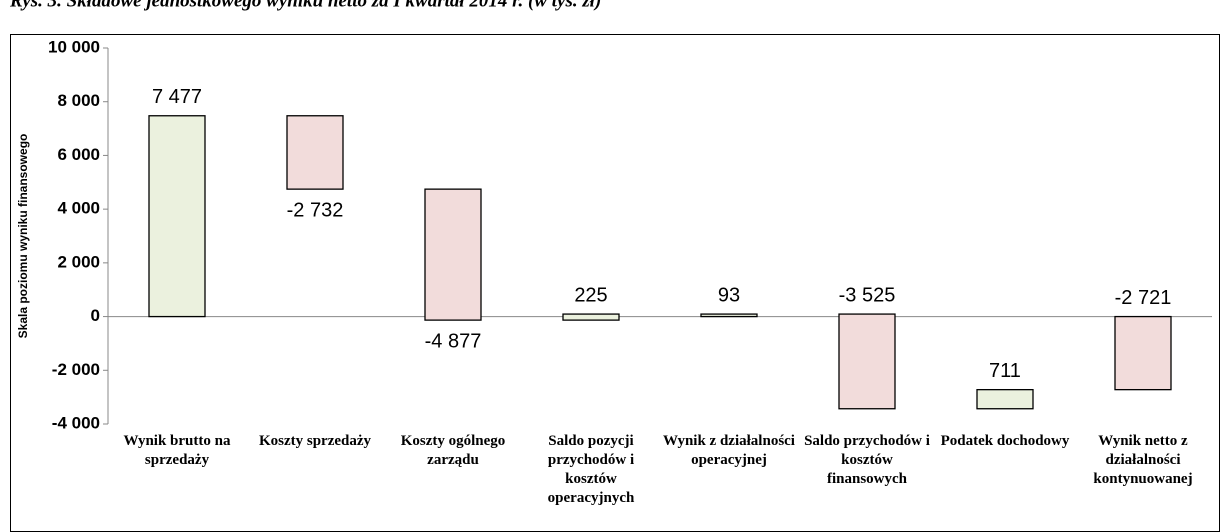 This screenshot has height=532, width=1221. Describe the element at coordinates (74, 46) in the screenshot. I see `y-tick-label: 10 000` at that location.